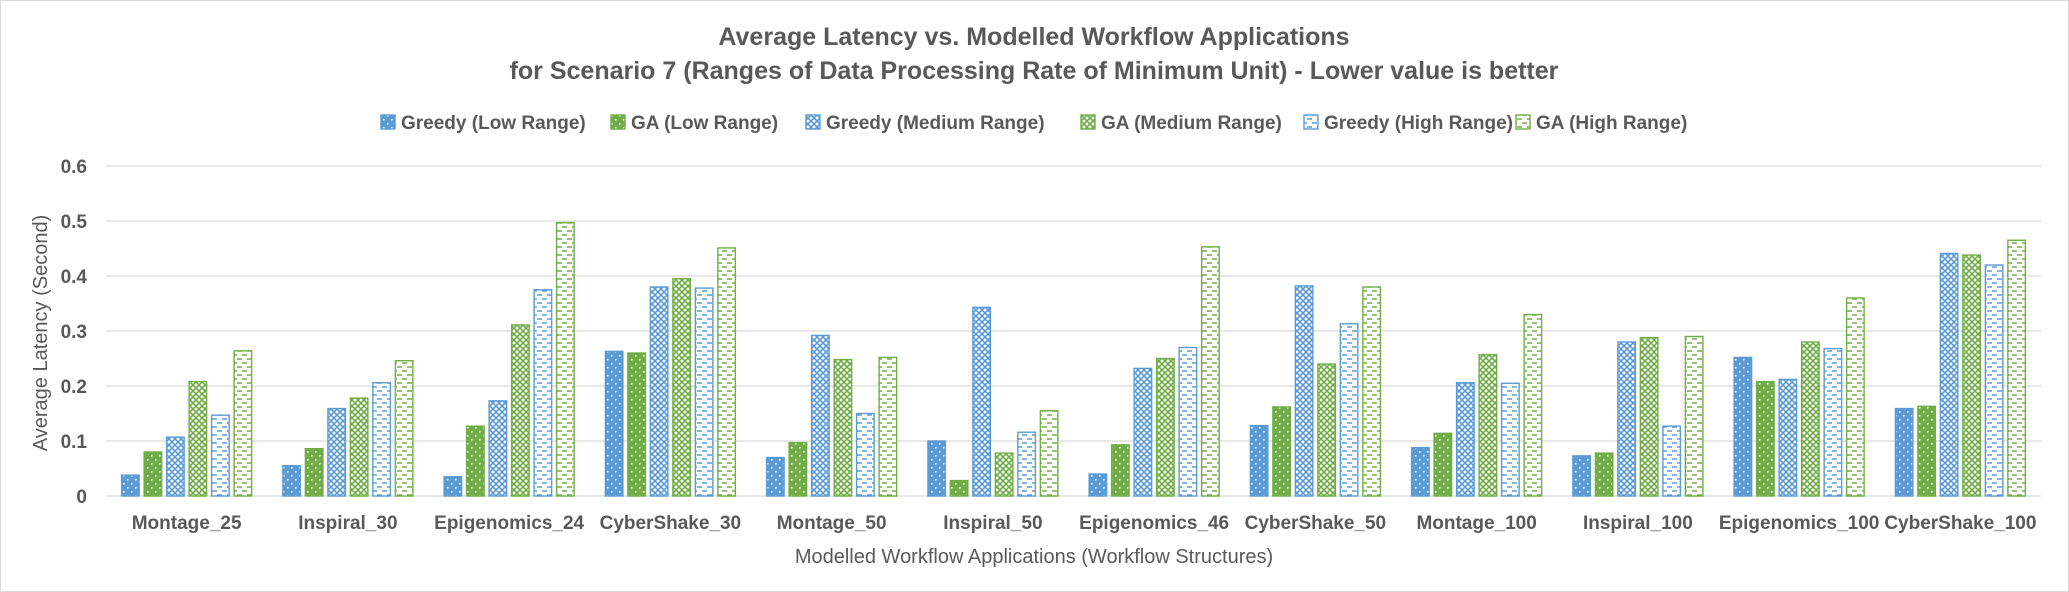  I want to click on legend-item: GA (Low Range), so click(694, 123).